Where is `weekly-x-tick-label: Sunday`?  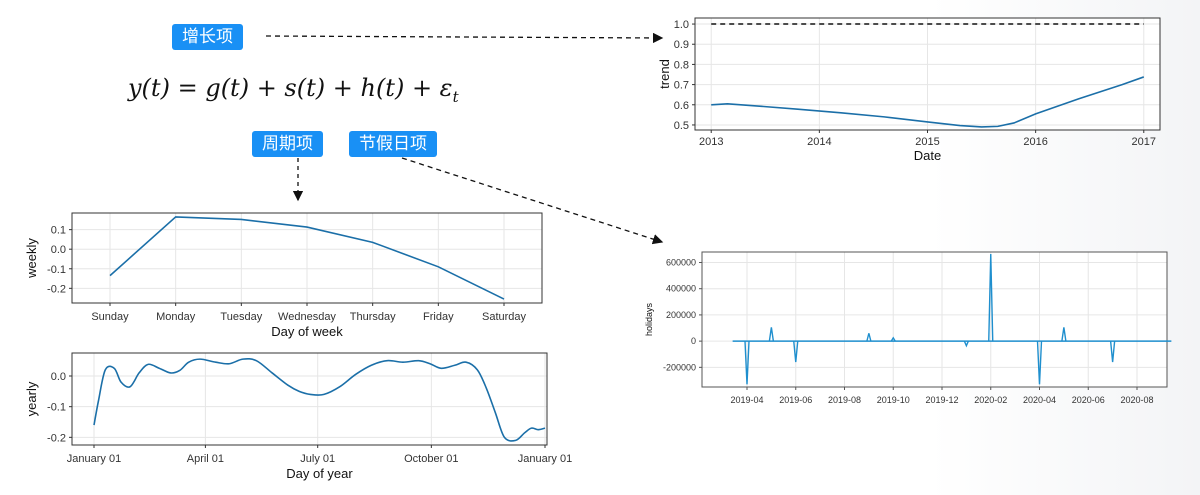 weekly-x-tick-label: Sunday is located at coordinates (110, 317).